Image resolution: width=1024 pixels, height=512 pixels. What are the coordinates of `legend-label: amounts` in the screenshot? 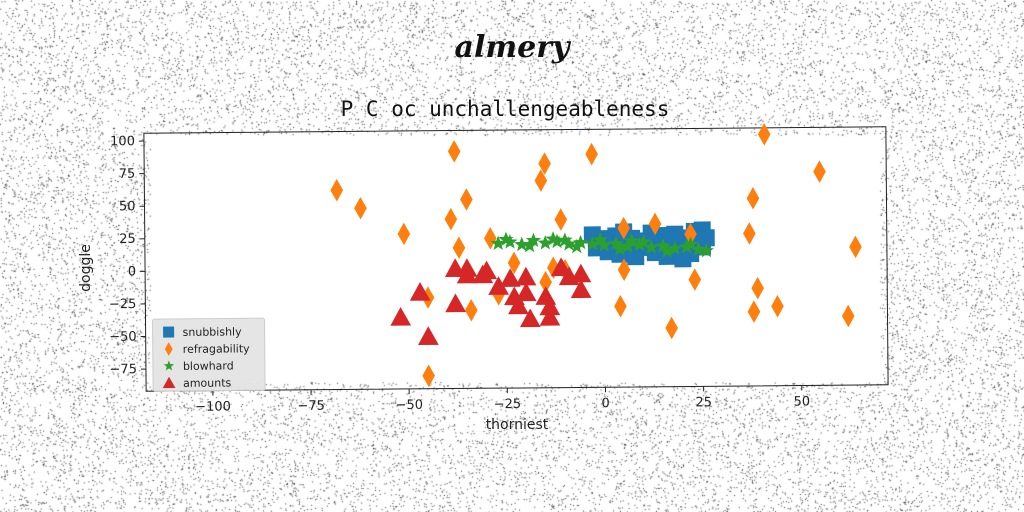 It's located at (207, 382).